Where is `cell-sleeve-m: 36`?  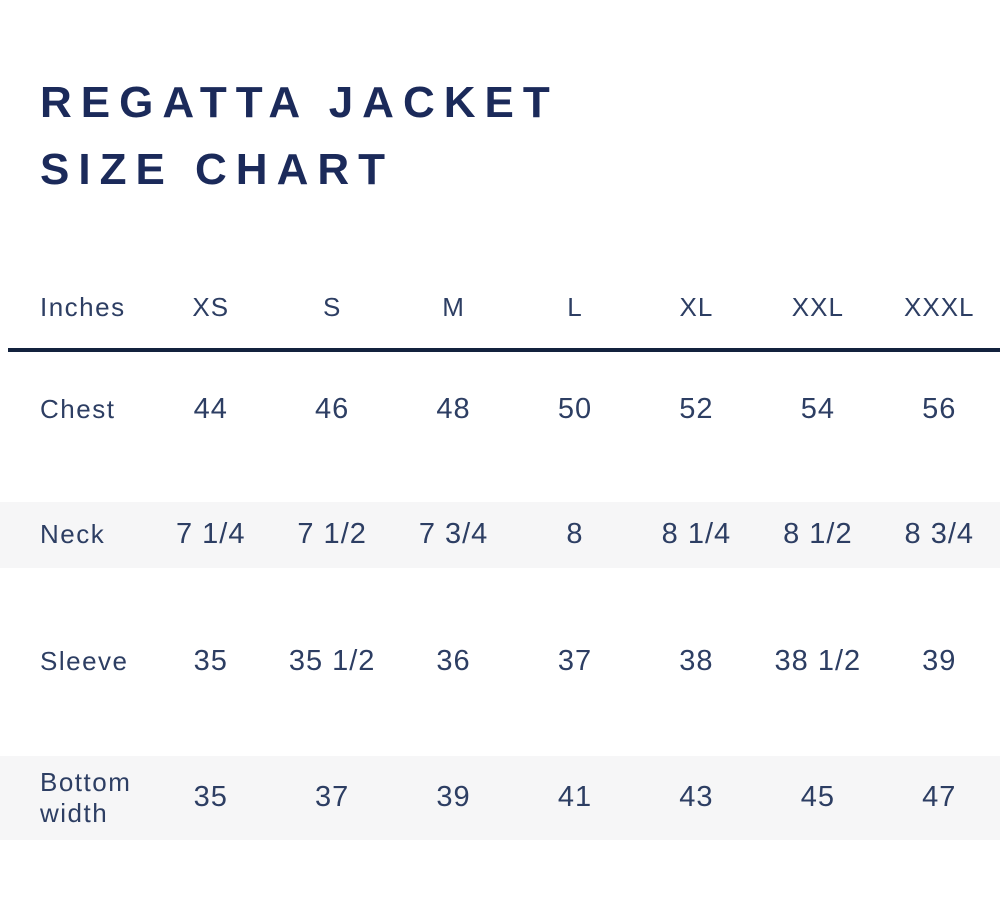 cell-sleeve-m: 36 is located at coordinates (453, 661).